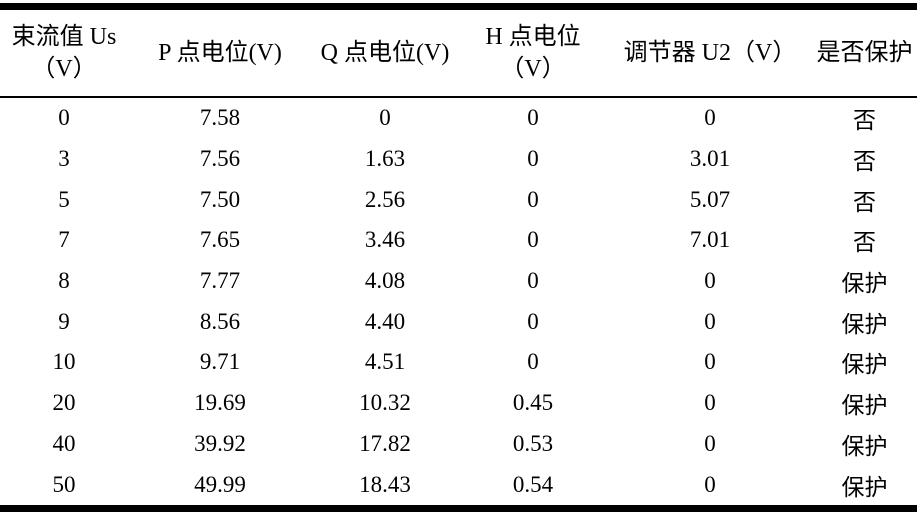 The height and width of the screenshot is (521, 917). What do you see at coordinates (533, 52) in the screenshot?
I see `column-header-h: H 点电位 （V）` at bounding box center [533, 52].